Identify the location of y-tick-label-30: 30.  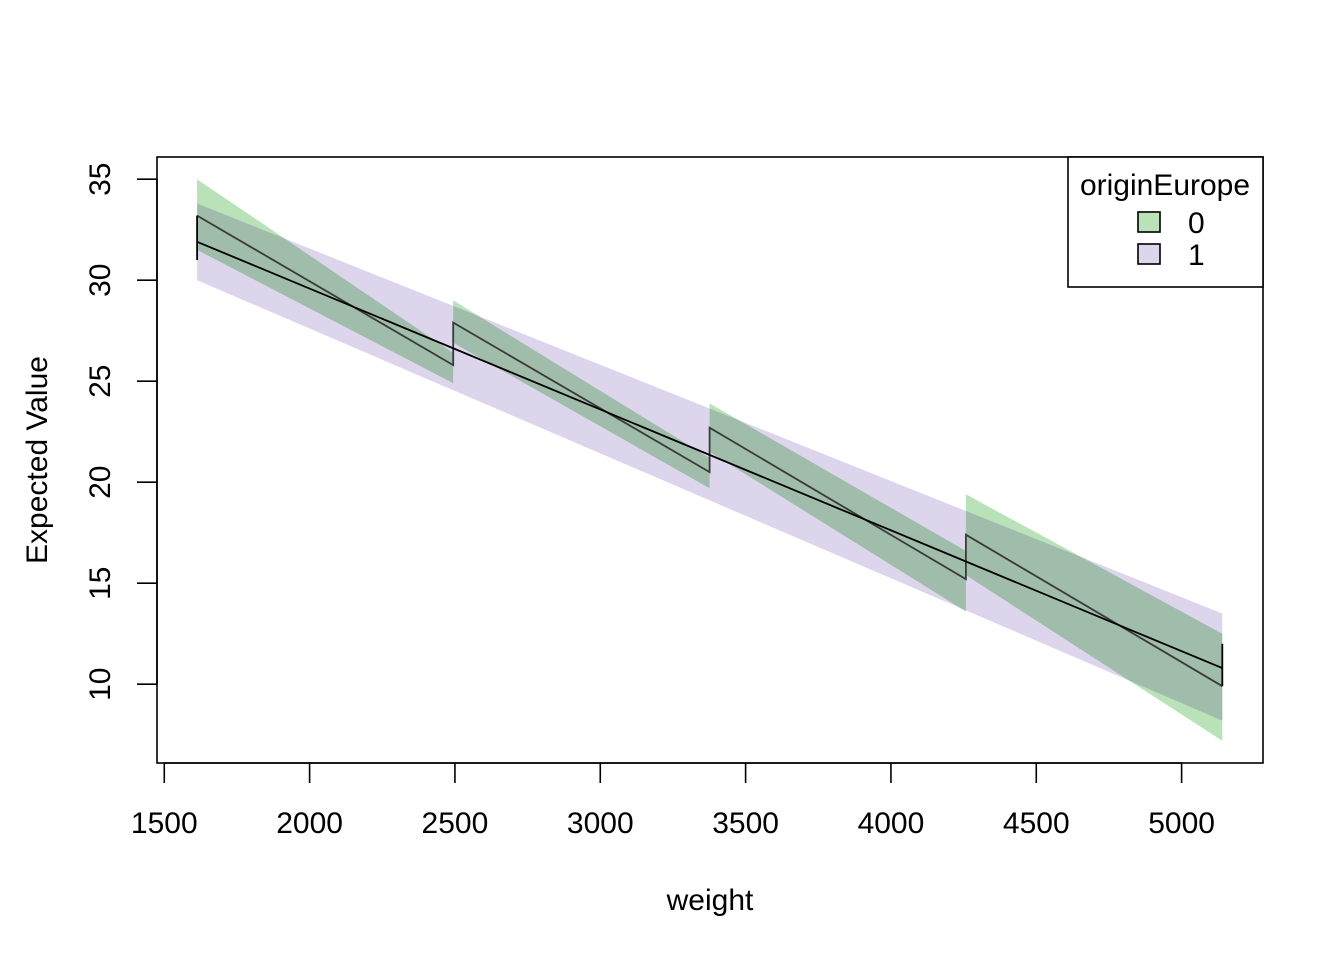
(100, 280).